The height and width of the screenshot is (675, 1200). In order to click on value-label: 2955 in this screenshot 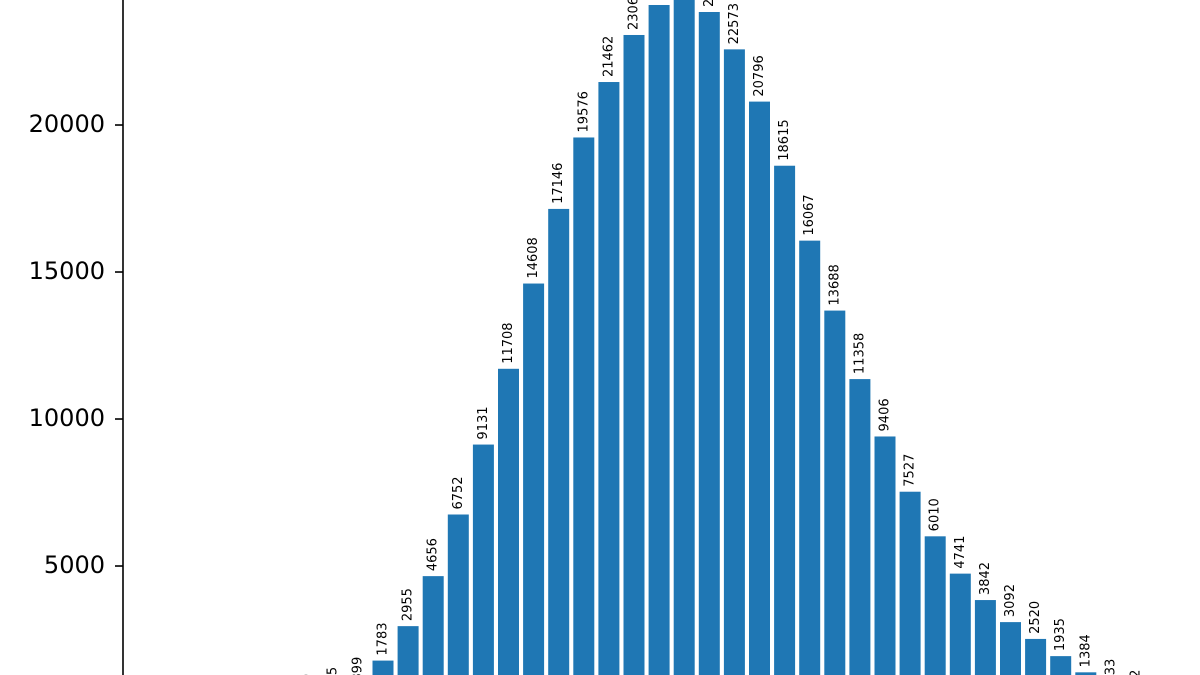, I will do `click(408, 604)`.